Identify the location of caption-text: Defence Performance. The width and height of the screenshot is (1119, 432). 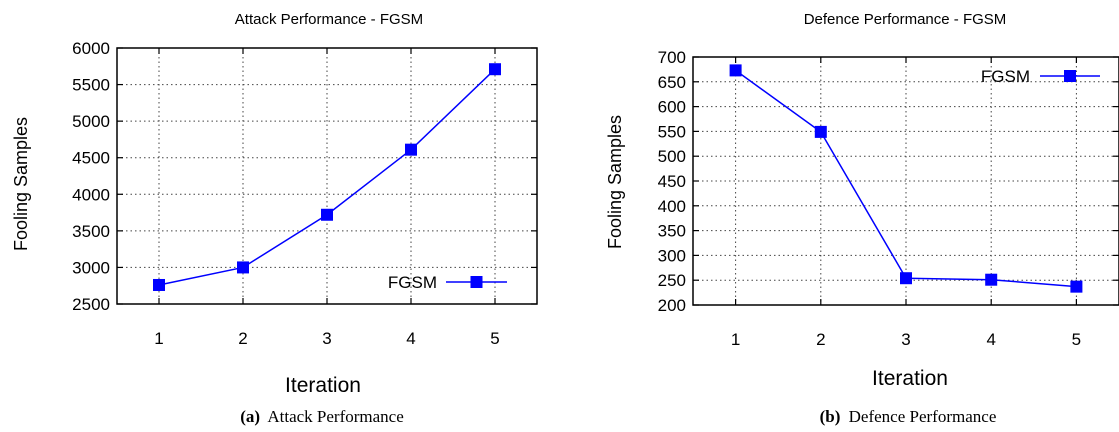
(923, 416).